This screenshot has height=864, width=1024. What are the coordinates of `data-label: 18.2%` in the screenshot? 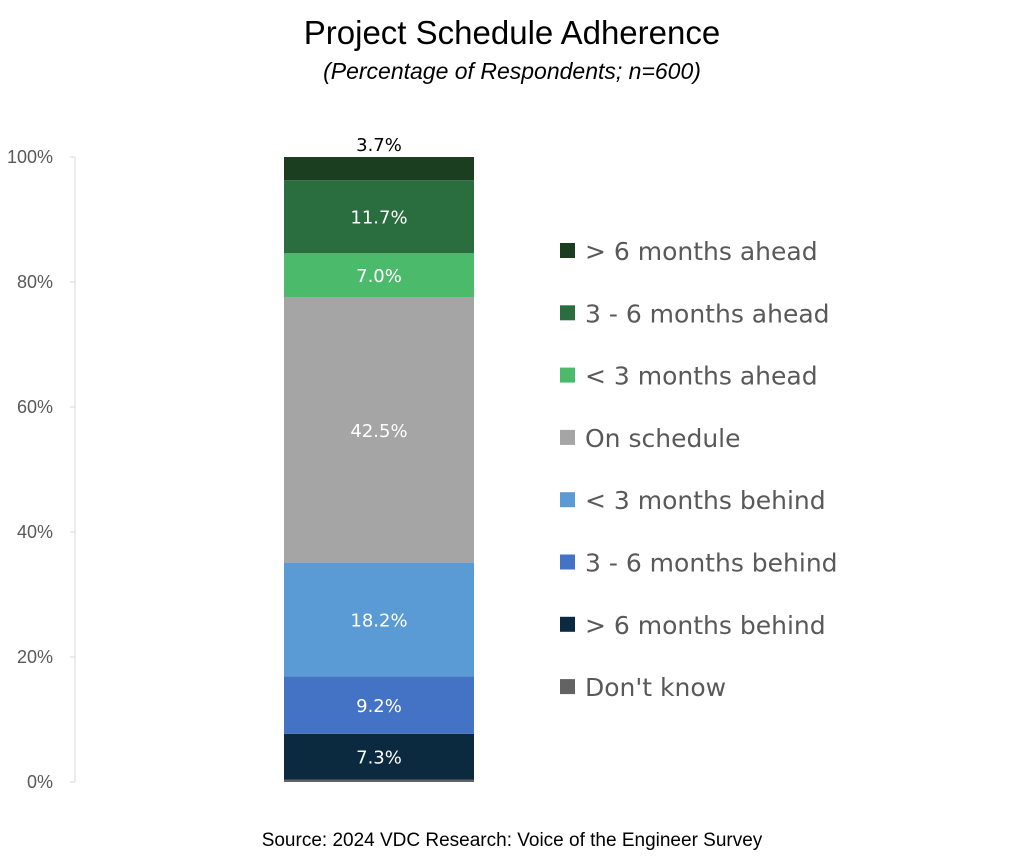 It's located at (378, 621).